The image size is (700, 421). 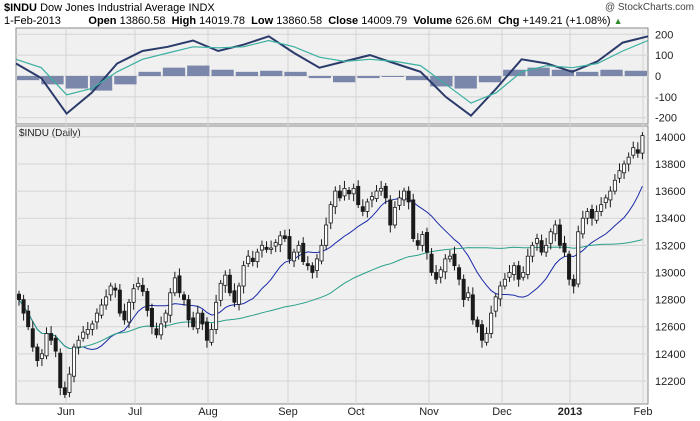 I want to click on chg-label: Chg, so click(x=509, y=21).